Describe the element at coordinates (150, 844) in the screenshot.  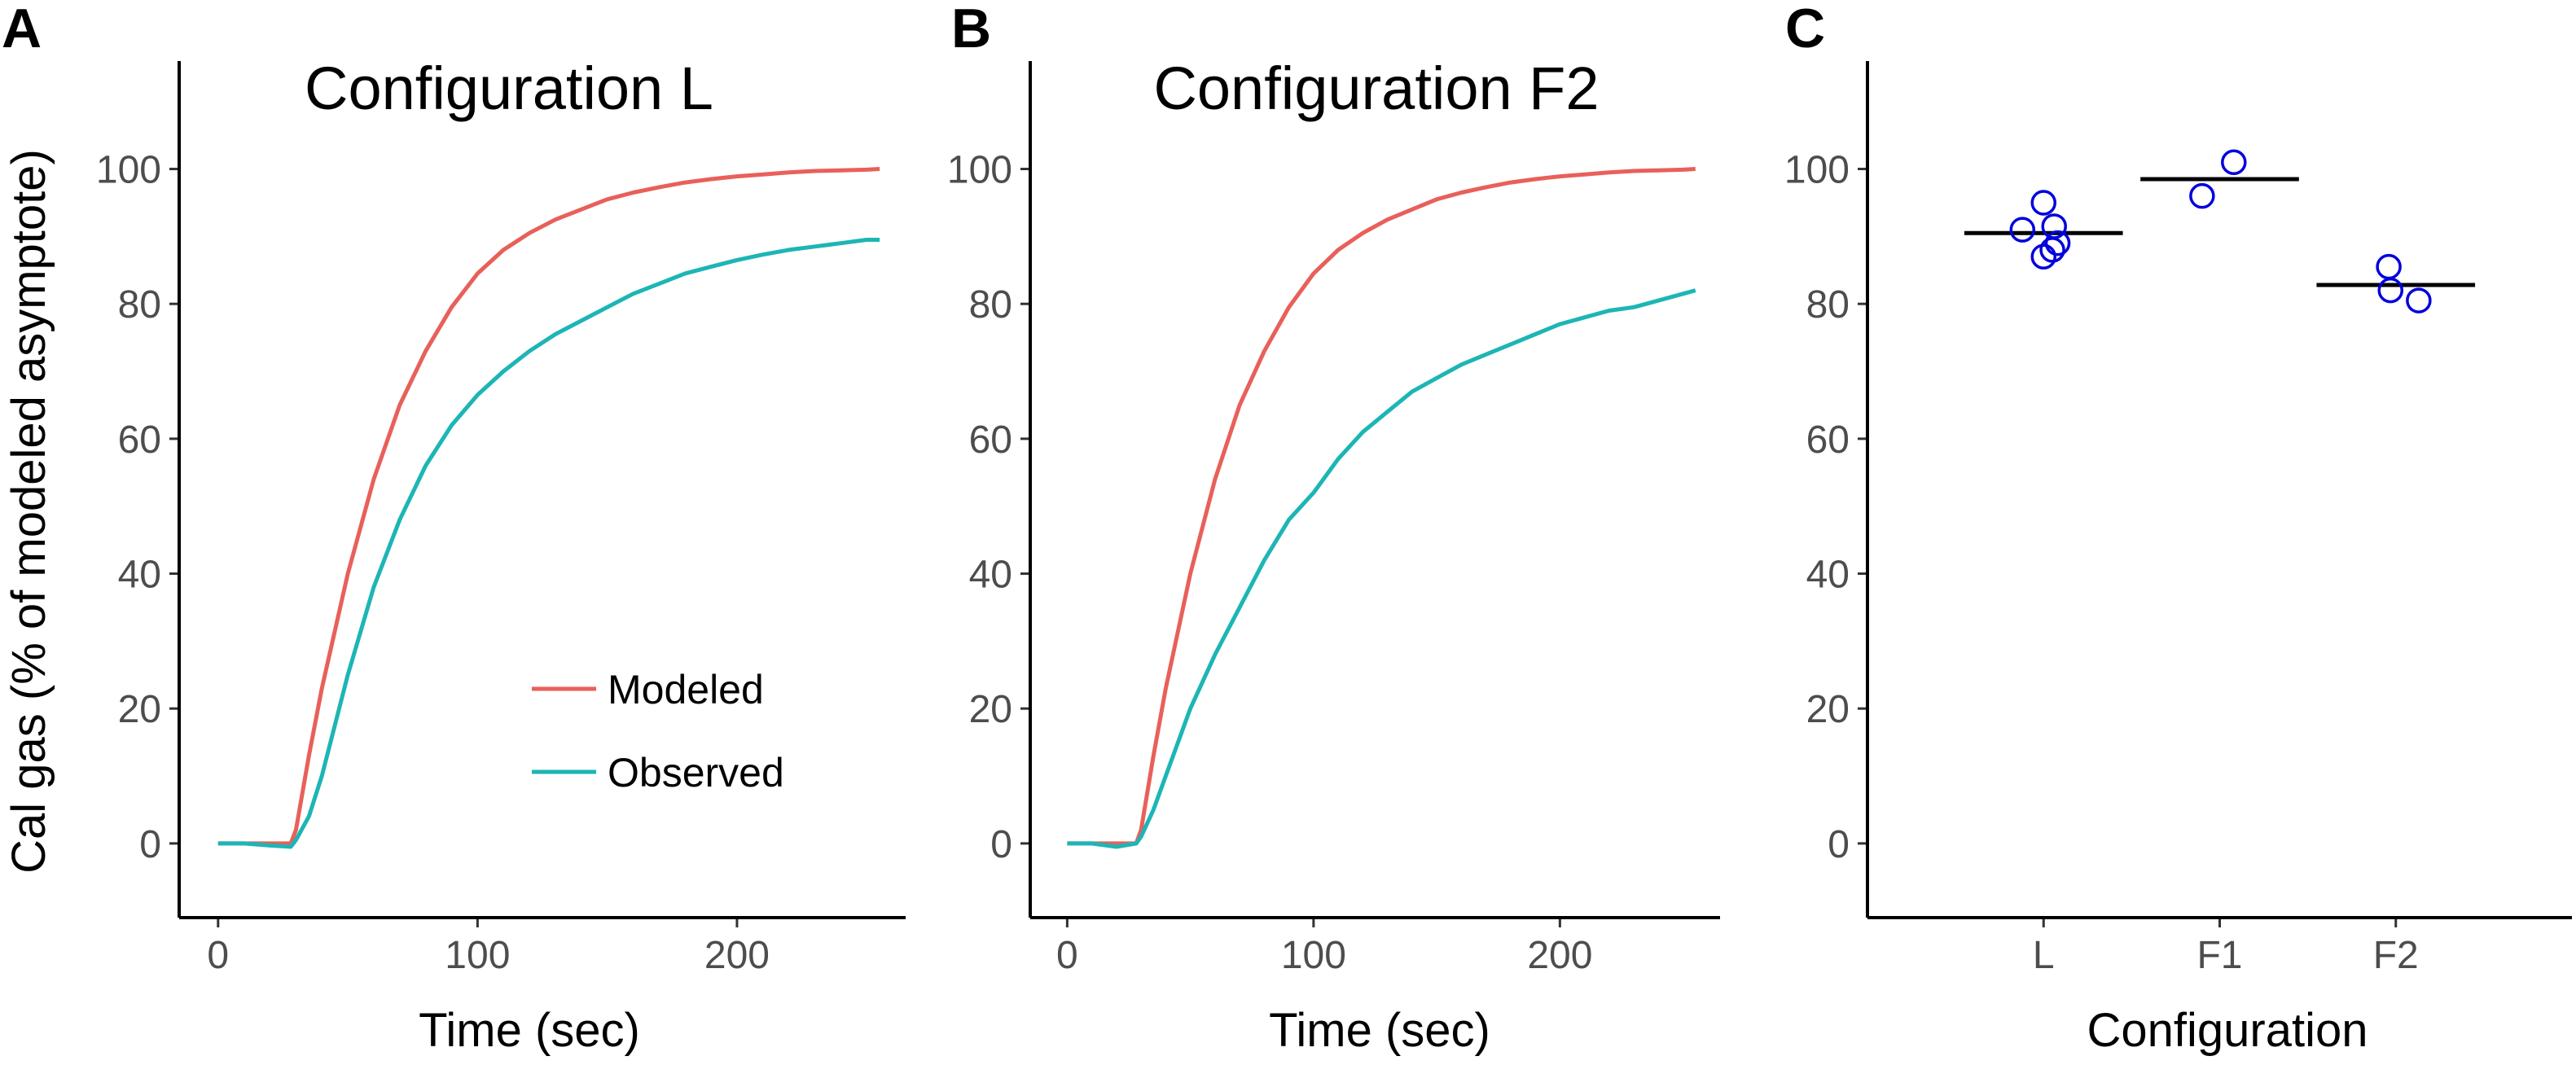
I see `y-tick-label-a-0: 0` at that location.